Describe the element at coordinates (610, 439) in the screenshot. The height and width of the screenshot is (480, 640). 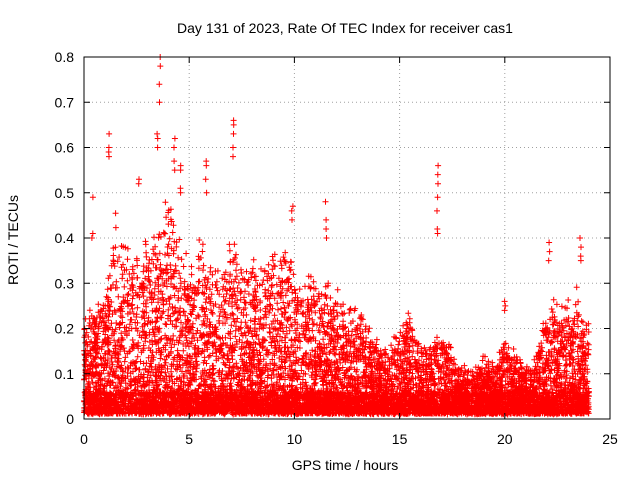
I see `x-tick-label: 25` at that location.